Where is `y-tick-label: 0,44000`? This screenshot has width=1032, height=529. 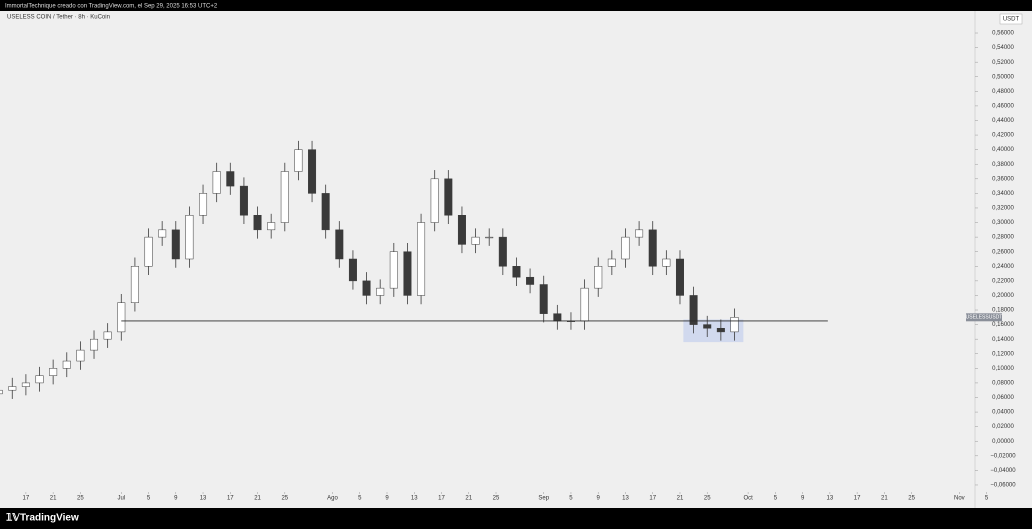 y-tick-label: 0,44000 is located at coordinates (1003, 121).